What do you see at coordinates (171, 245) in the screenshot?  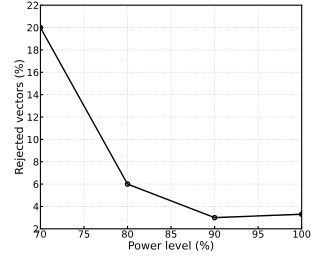 I see `x-axis-title: Power level (%)` at bounding box center [171, 245].